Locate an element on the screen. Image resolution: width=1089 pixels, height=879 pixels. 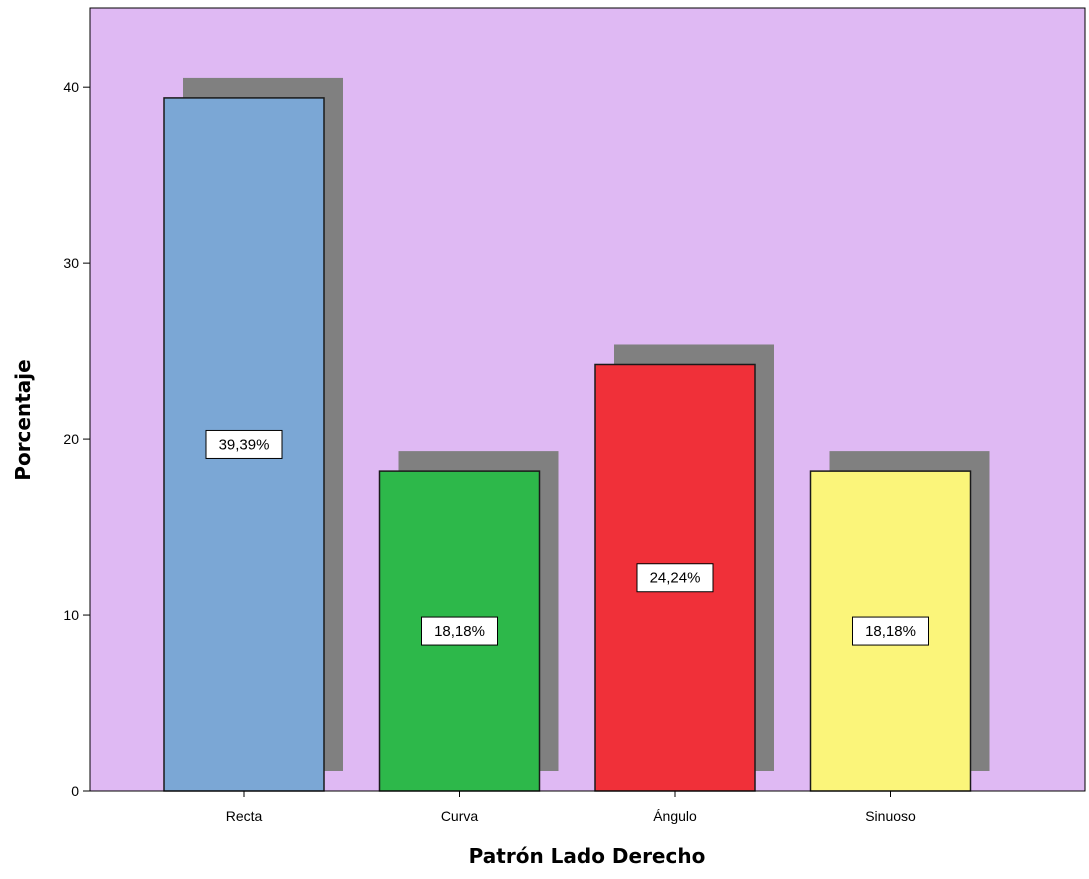
y-tick-label: 10 is located at coordinates (71, 615).